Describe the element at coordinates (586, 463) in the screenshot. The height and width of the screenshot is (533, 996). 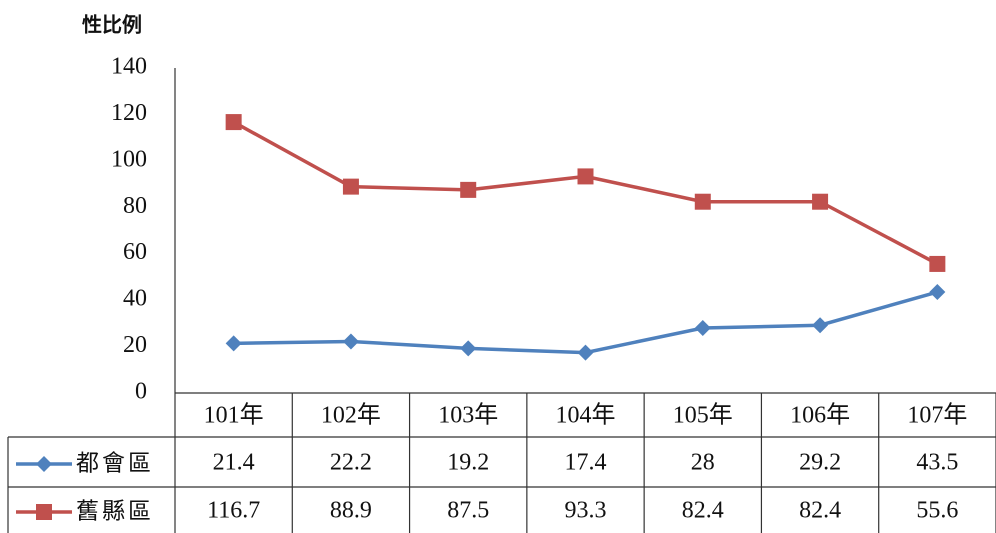
I see `table-value: 17.4` at that location.